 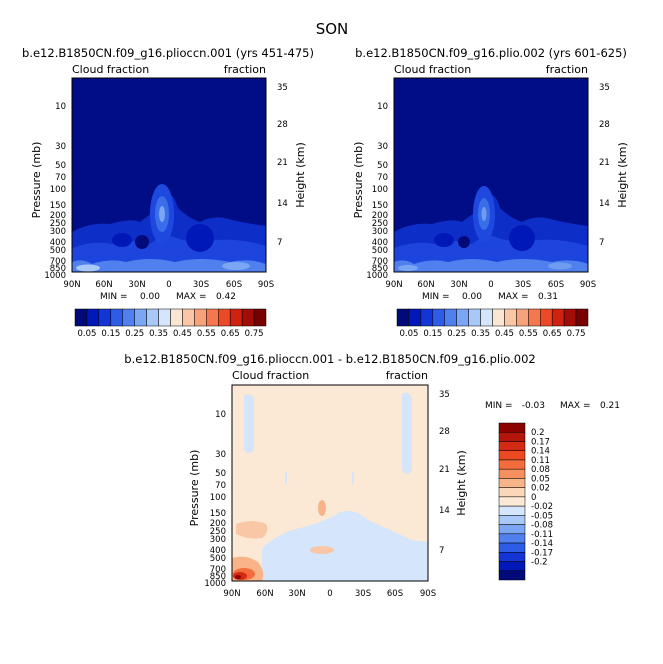 What do you see at coordinates (533, 498) in the screenshot?
I see `colorbar-label: 0` at bounding box center [533, 498].